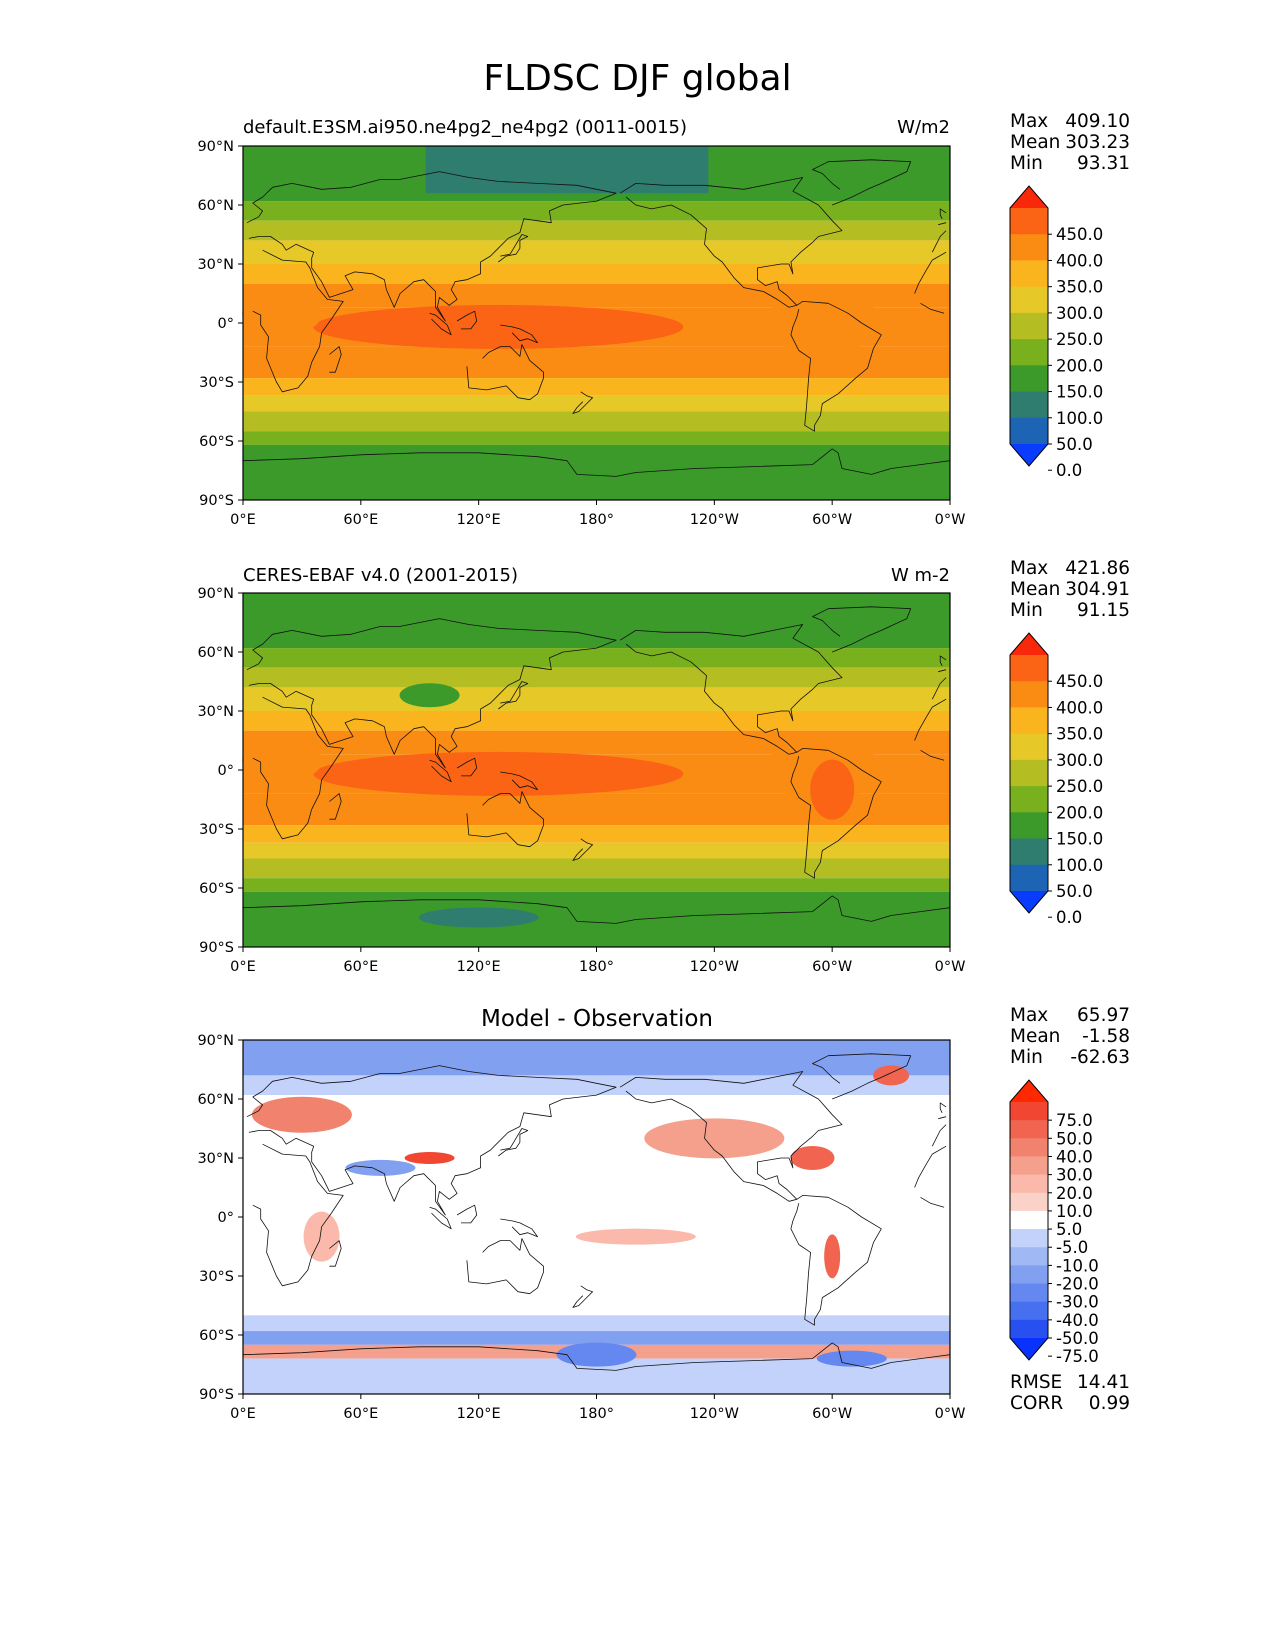 The image size is (1275, 1650). Describe the element at coordinates (1077, 1356) in the screenshot. I see `colorbar-label: -75.0` at that location.